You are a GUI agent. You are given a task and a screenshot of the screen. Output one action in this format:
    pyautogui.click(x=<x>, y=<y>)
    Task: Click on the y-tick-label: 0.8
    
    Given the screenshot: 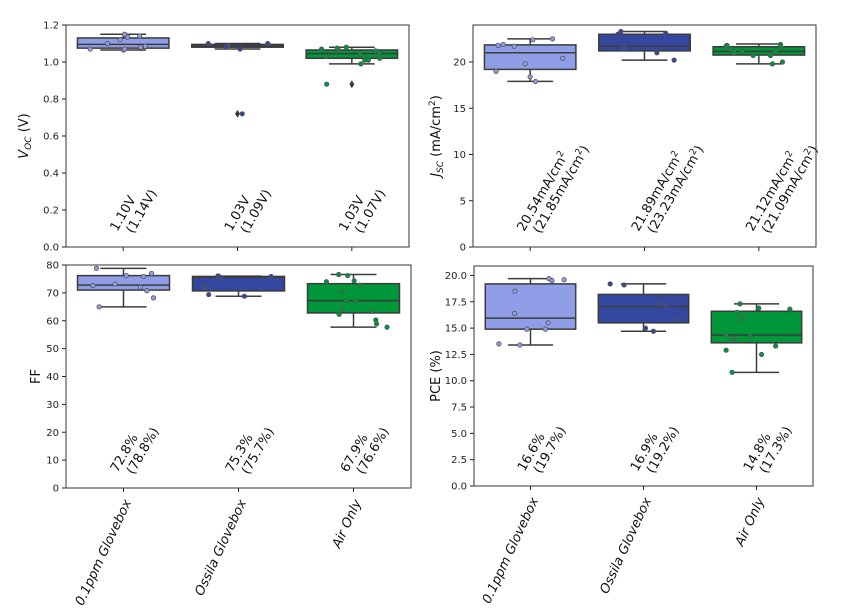 What is the action you would take?
    pyautogui.click(x=51, y=100)
    